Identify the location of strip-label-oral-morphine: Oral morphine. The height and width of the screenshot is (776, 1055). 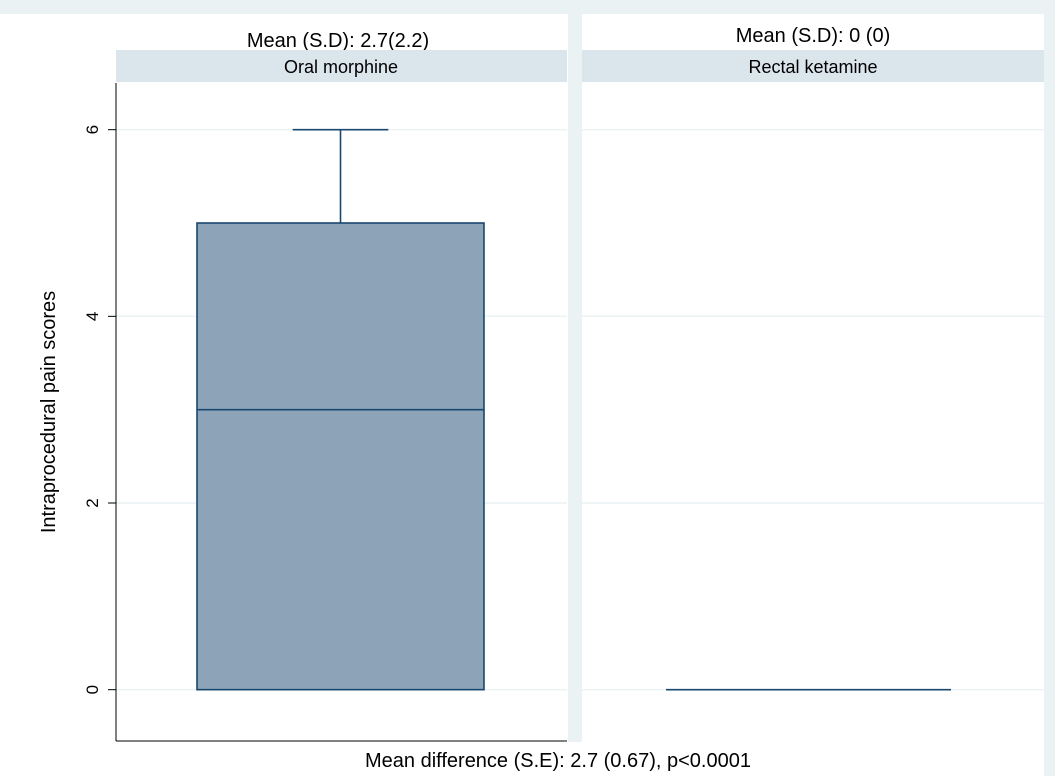
(341, 67).